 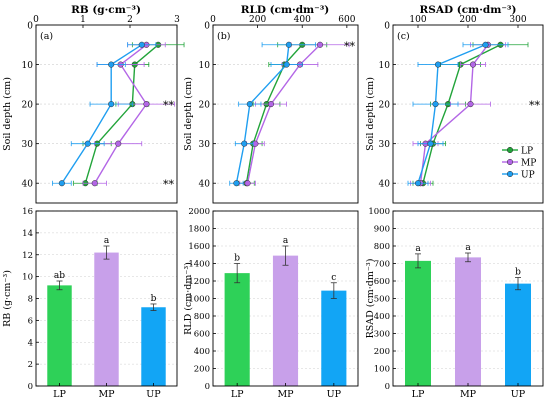 What do you see at coordinates (27, 256) in the screenshot?
I see `y-tick-label: 12` at bounding box center [27, 256].